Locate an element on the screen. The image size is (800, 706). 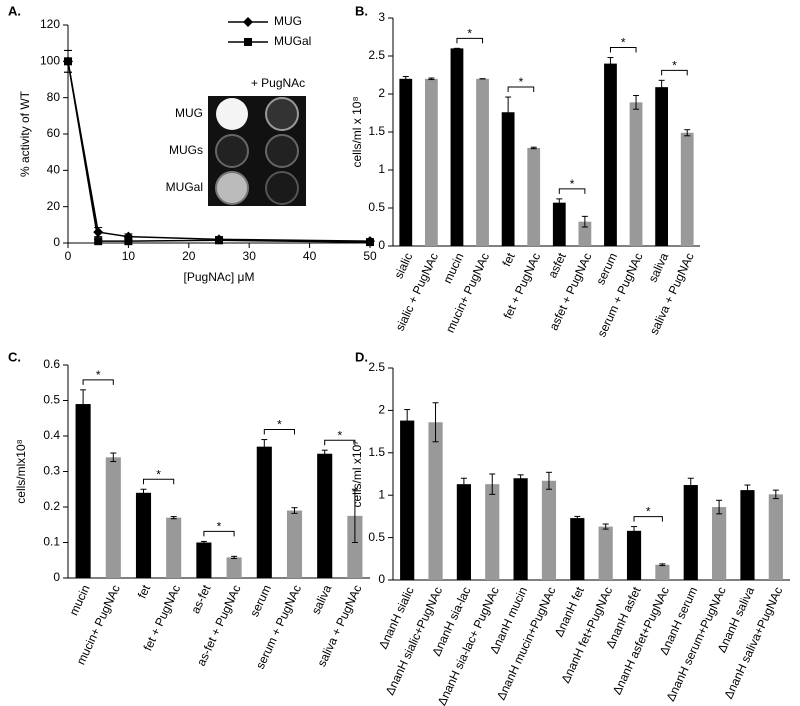
y-axis-label: cells/ml x10⁷ is located at coordinates (357, 473).